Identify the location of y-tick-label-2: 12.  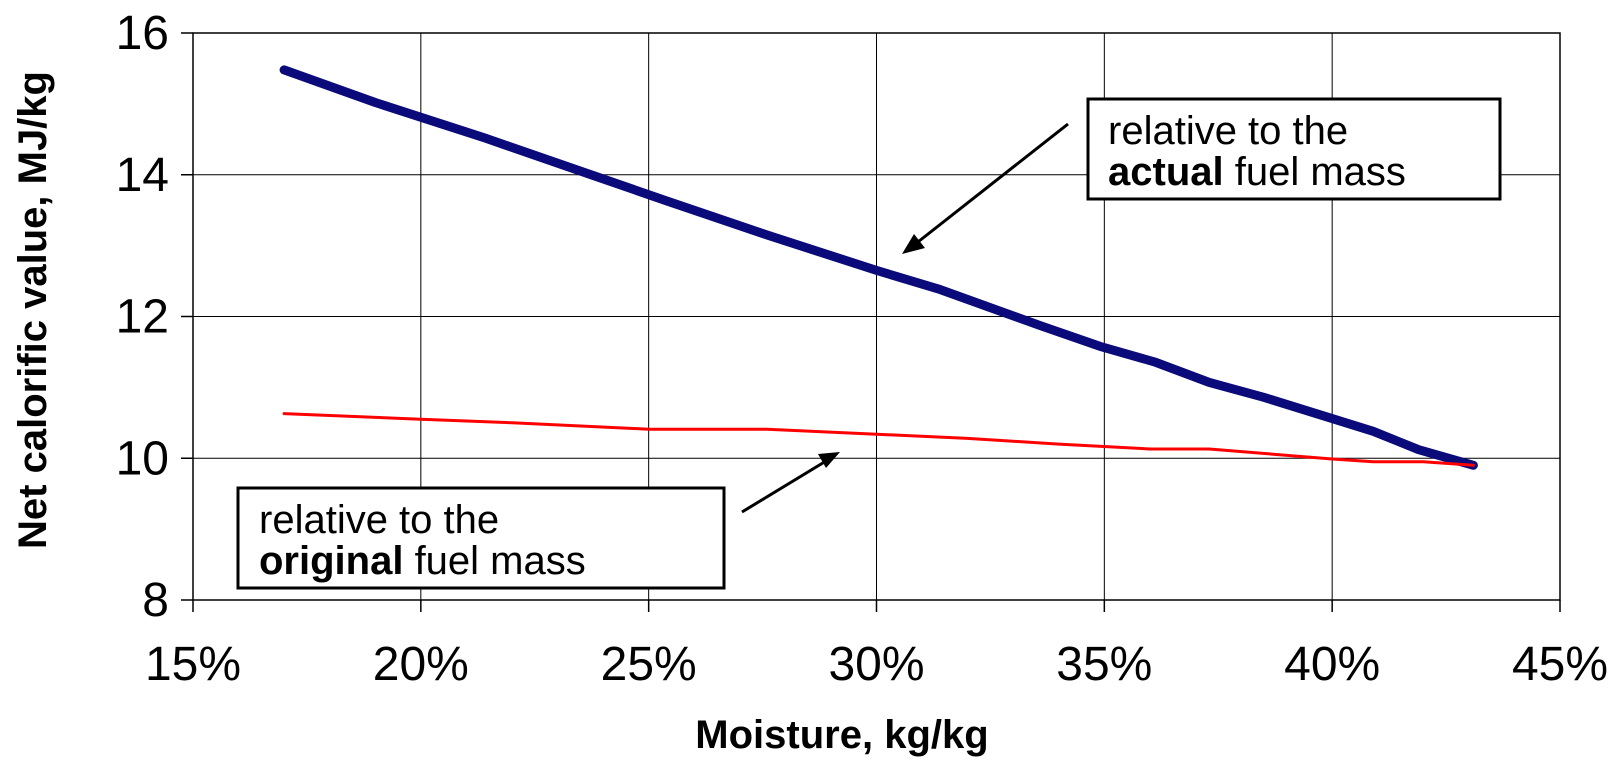
(142, 317).